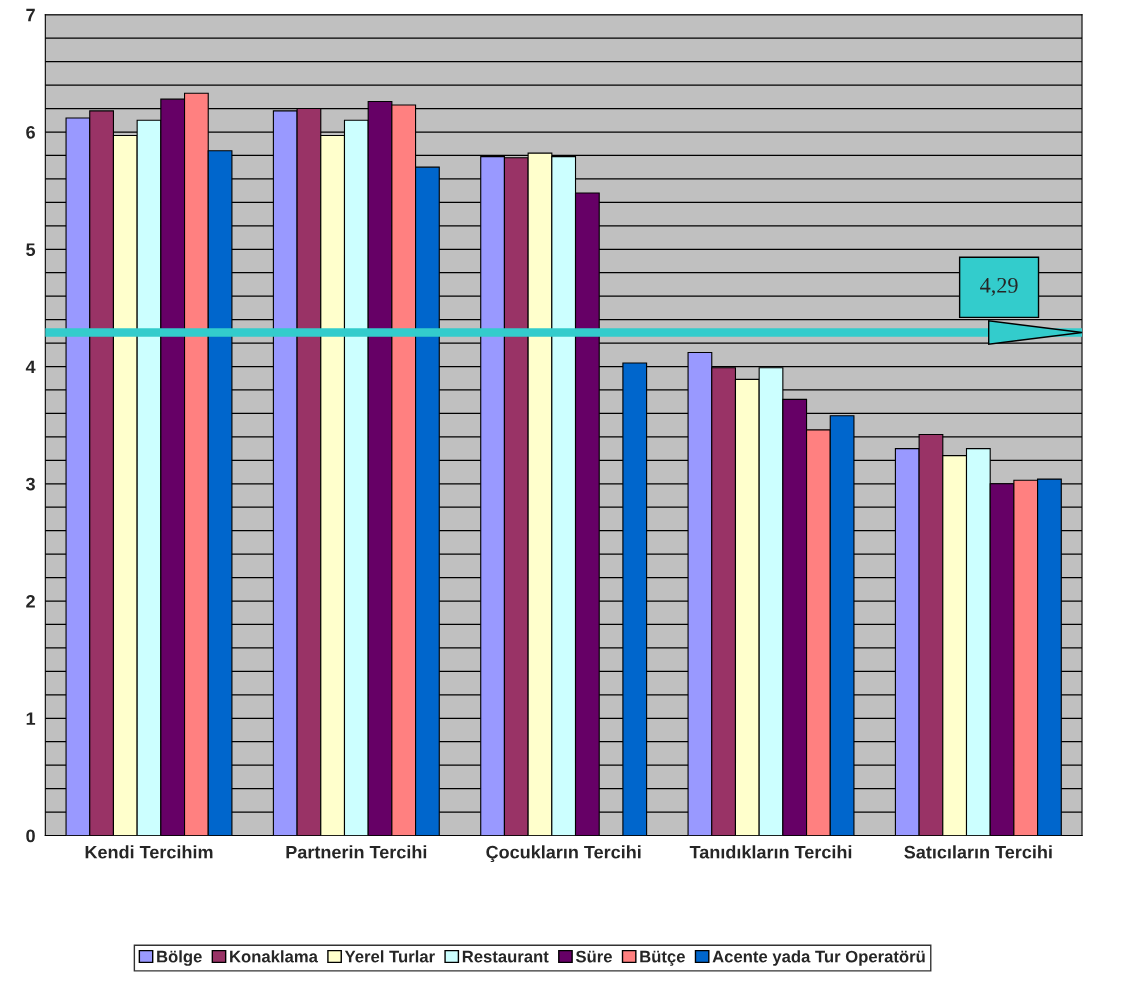 This screenshot has height=983, width=1133. What do you see at coordinates (505, 956) in the screenshot?
I see `legend-label: Restaurant` at bounding box center [505, 956].